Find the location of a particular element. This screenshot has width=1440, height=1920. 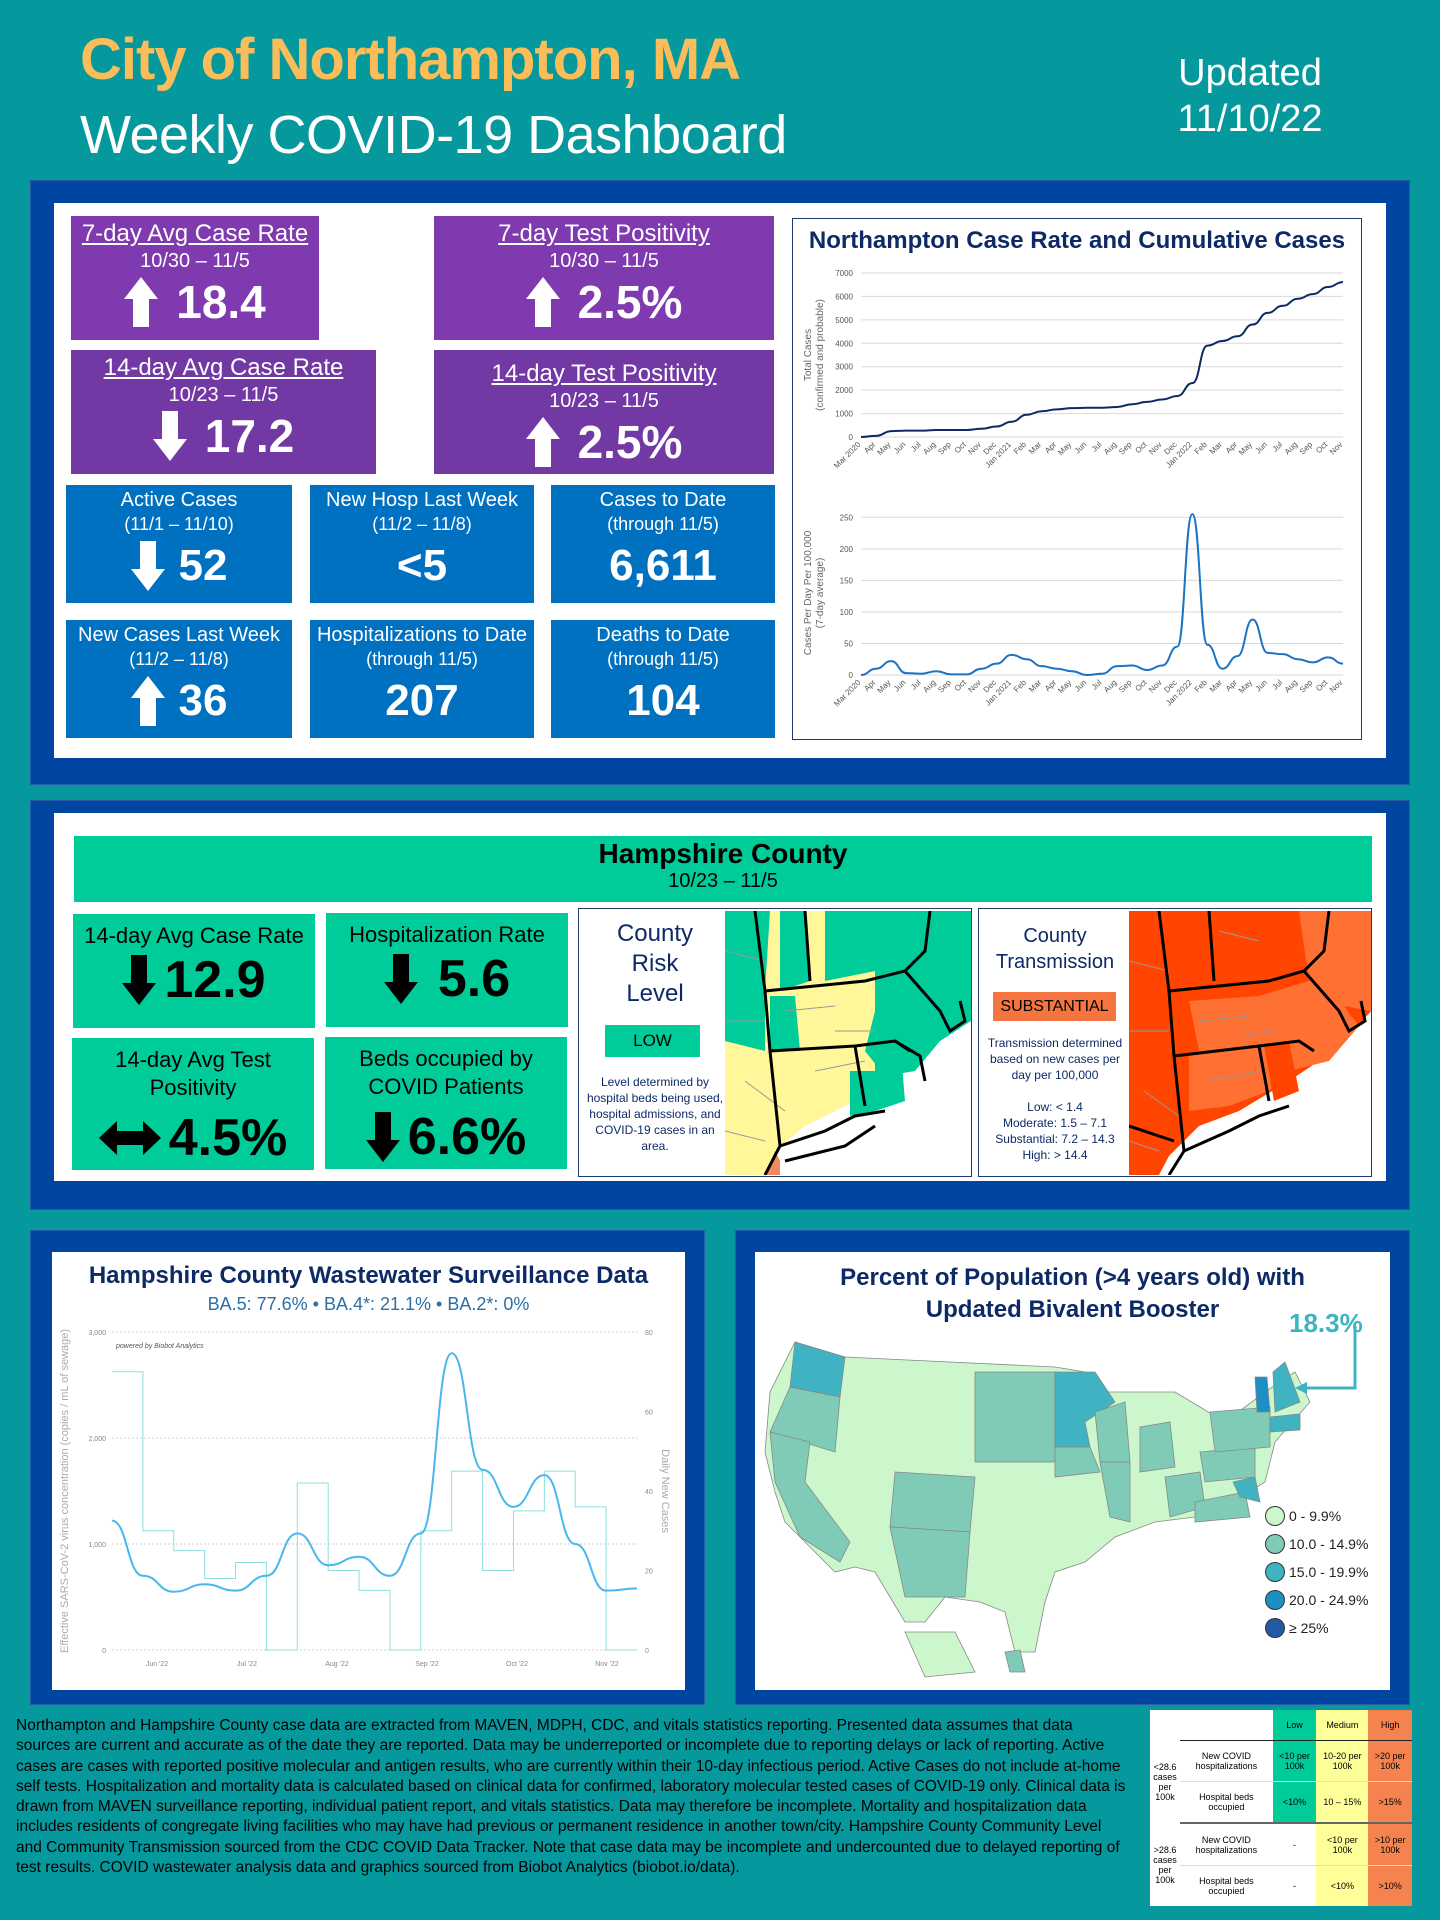

y-tick-label: 2000 is located at coordinates (844, 390).